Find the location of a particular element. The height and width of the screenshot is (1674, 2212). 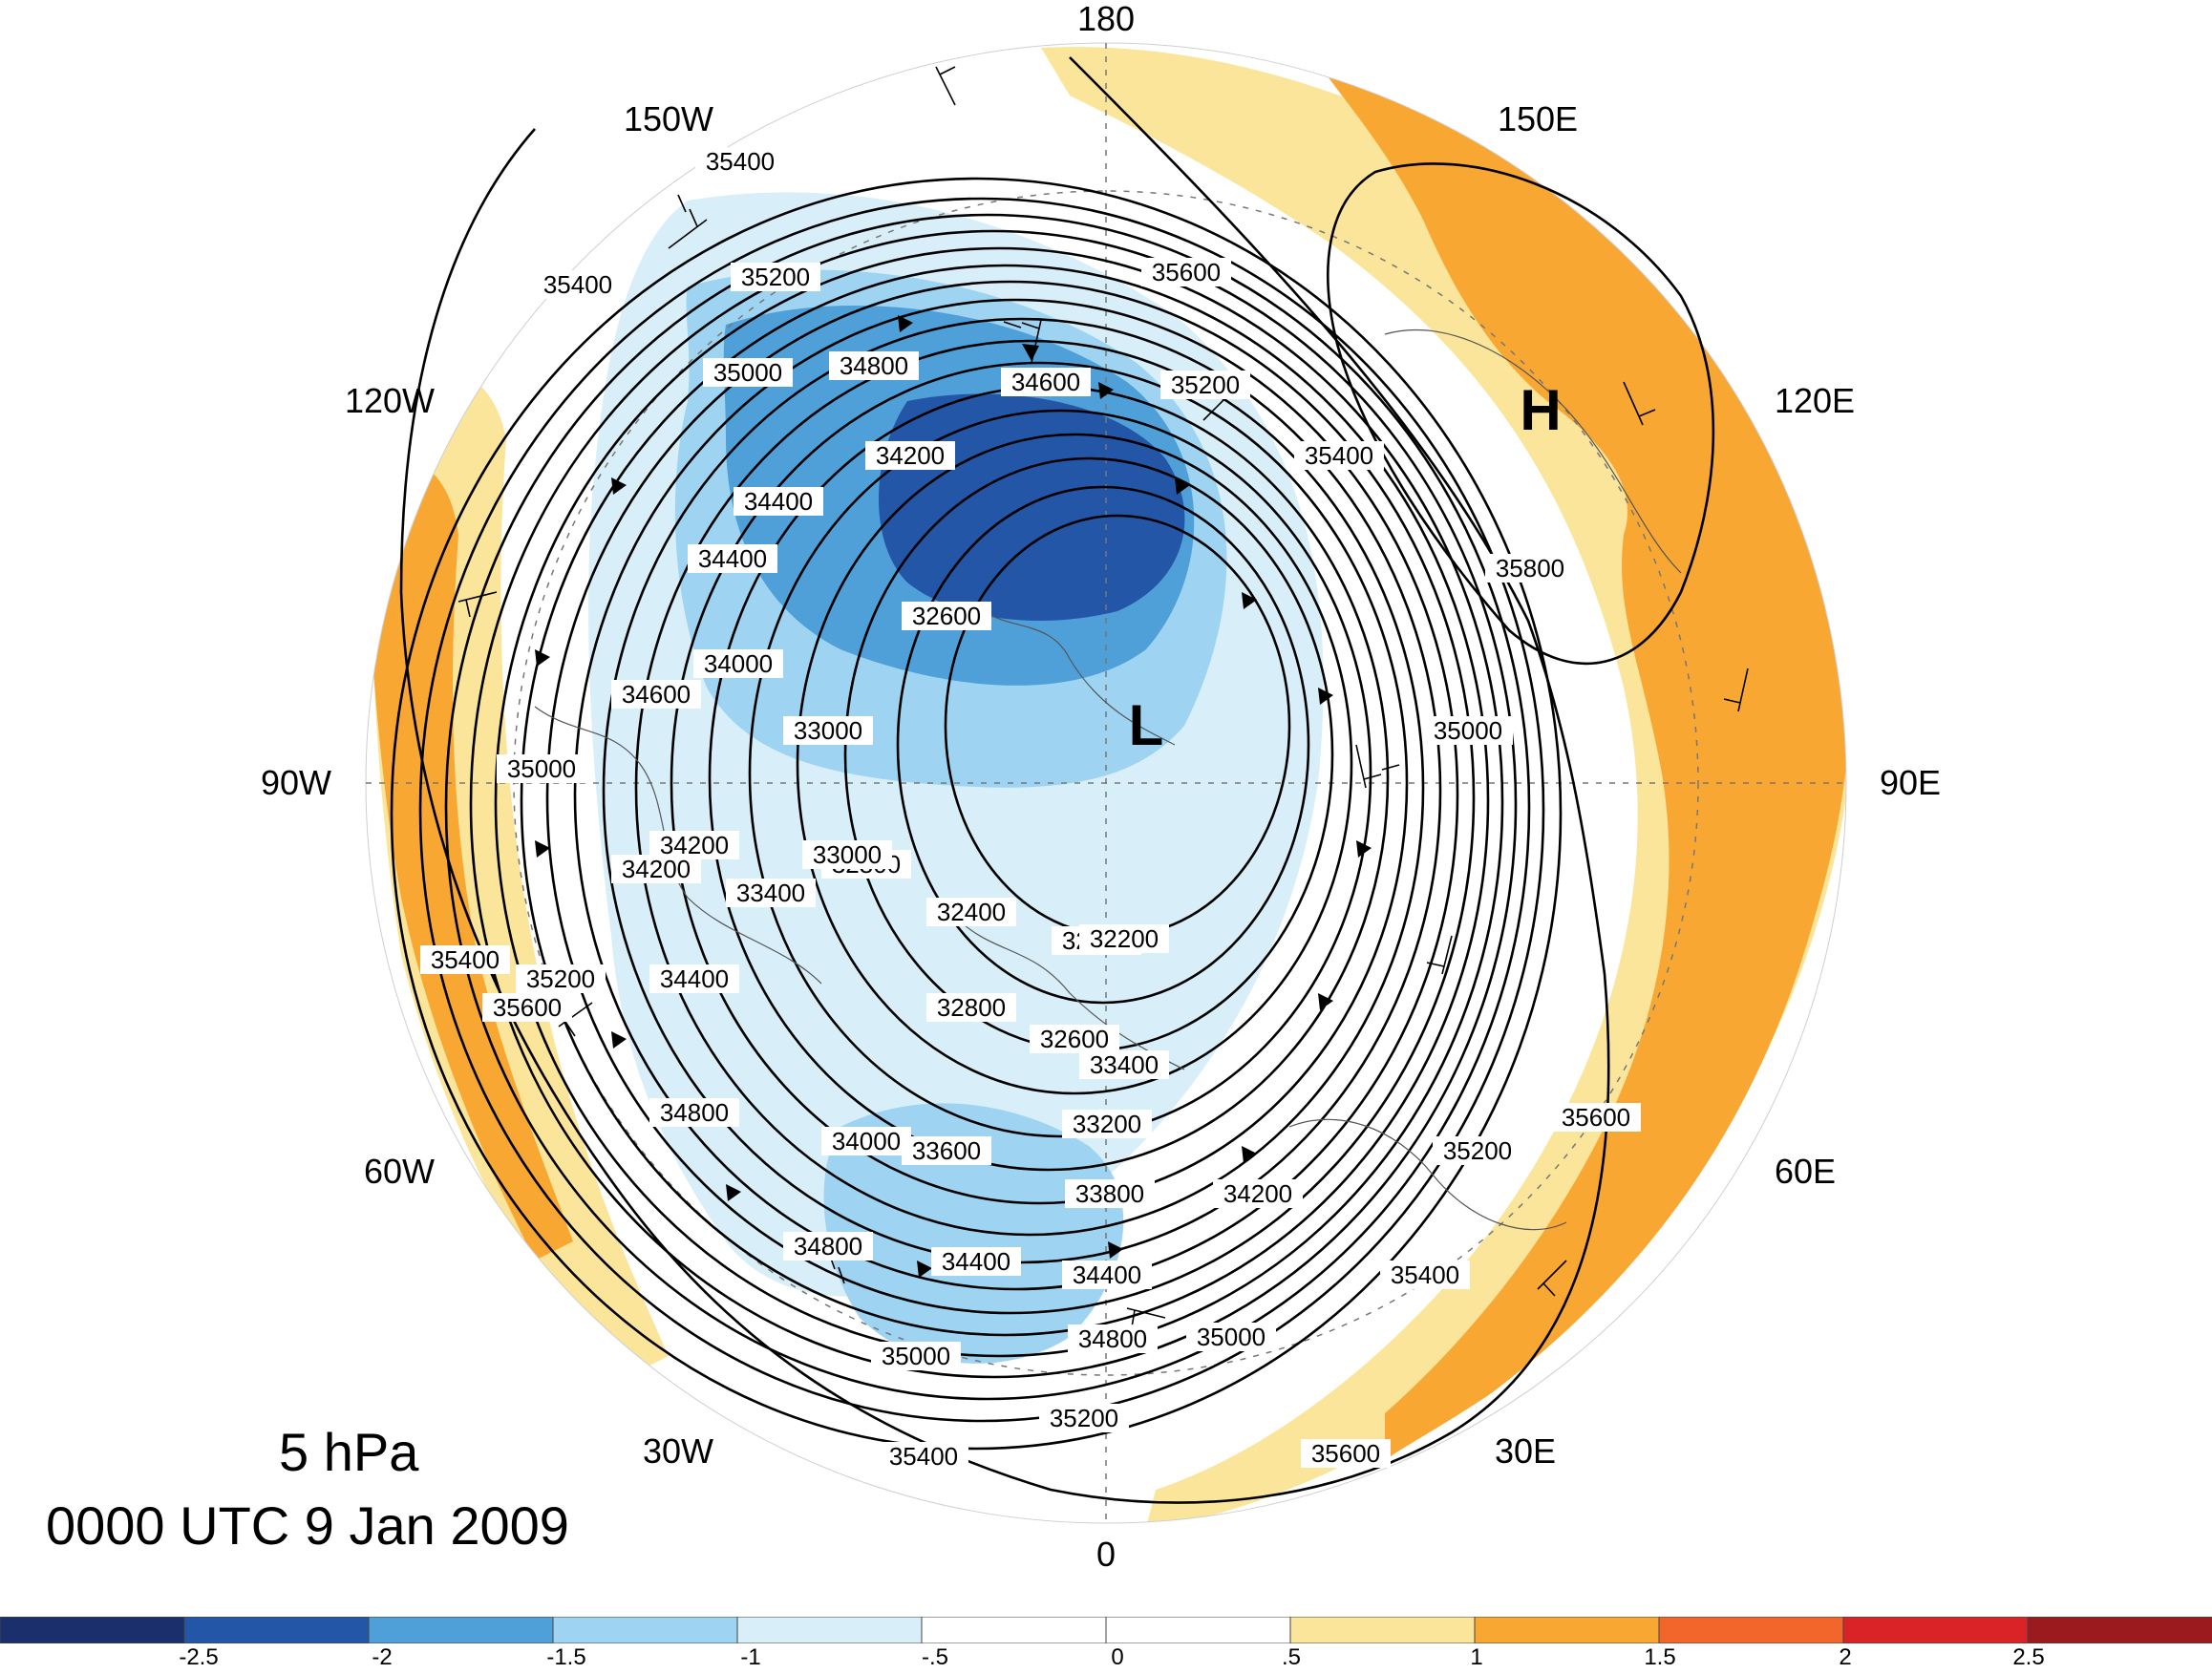

colorbar-tick: 2 is located at coordinates (1845, 1657).